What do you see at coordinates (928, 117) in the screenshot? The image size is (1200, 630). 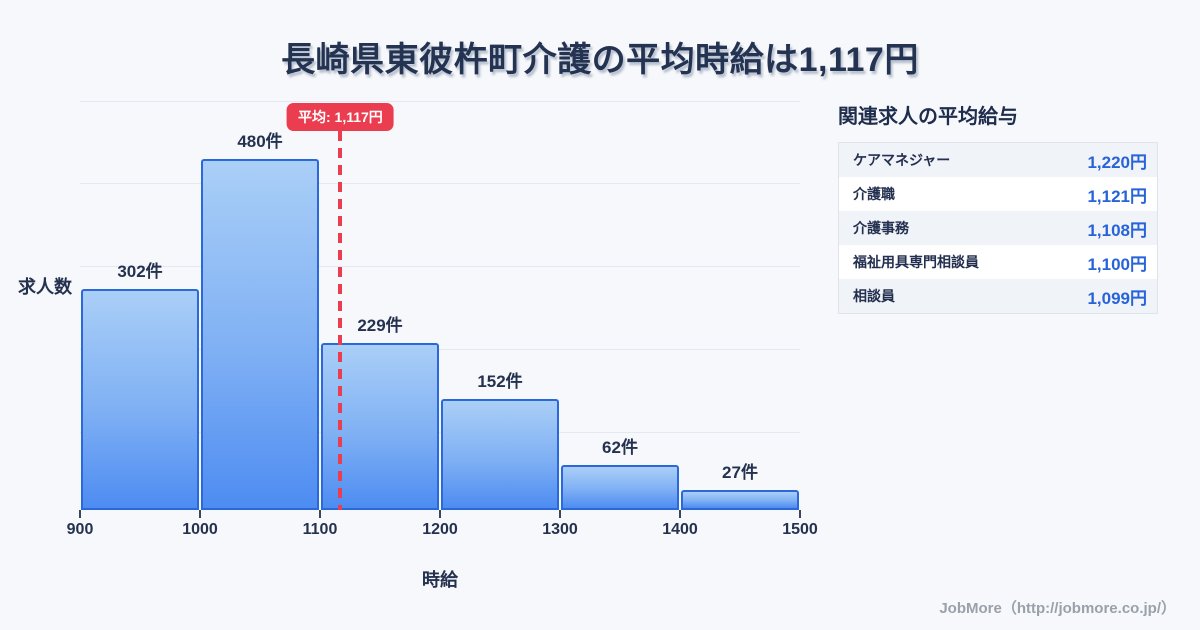 I see `related-jobs-heading: 関連求人の平均給与` at bounding box center [928, 117].